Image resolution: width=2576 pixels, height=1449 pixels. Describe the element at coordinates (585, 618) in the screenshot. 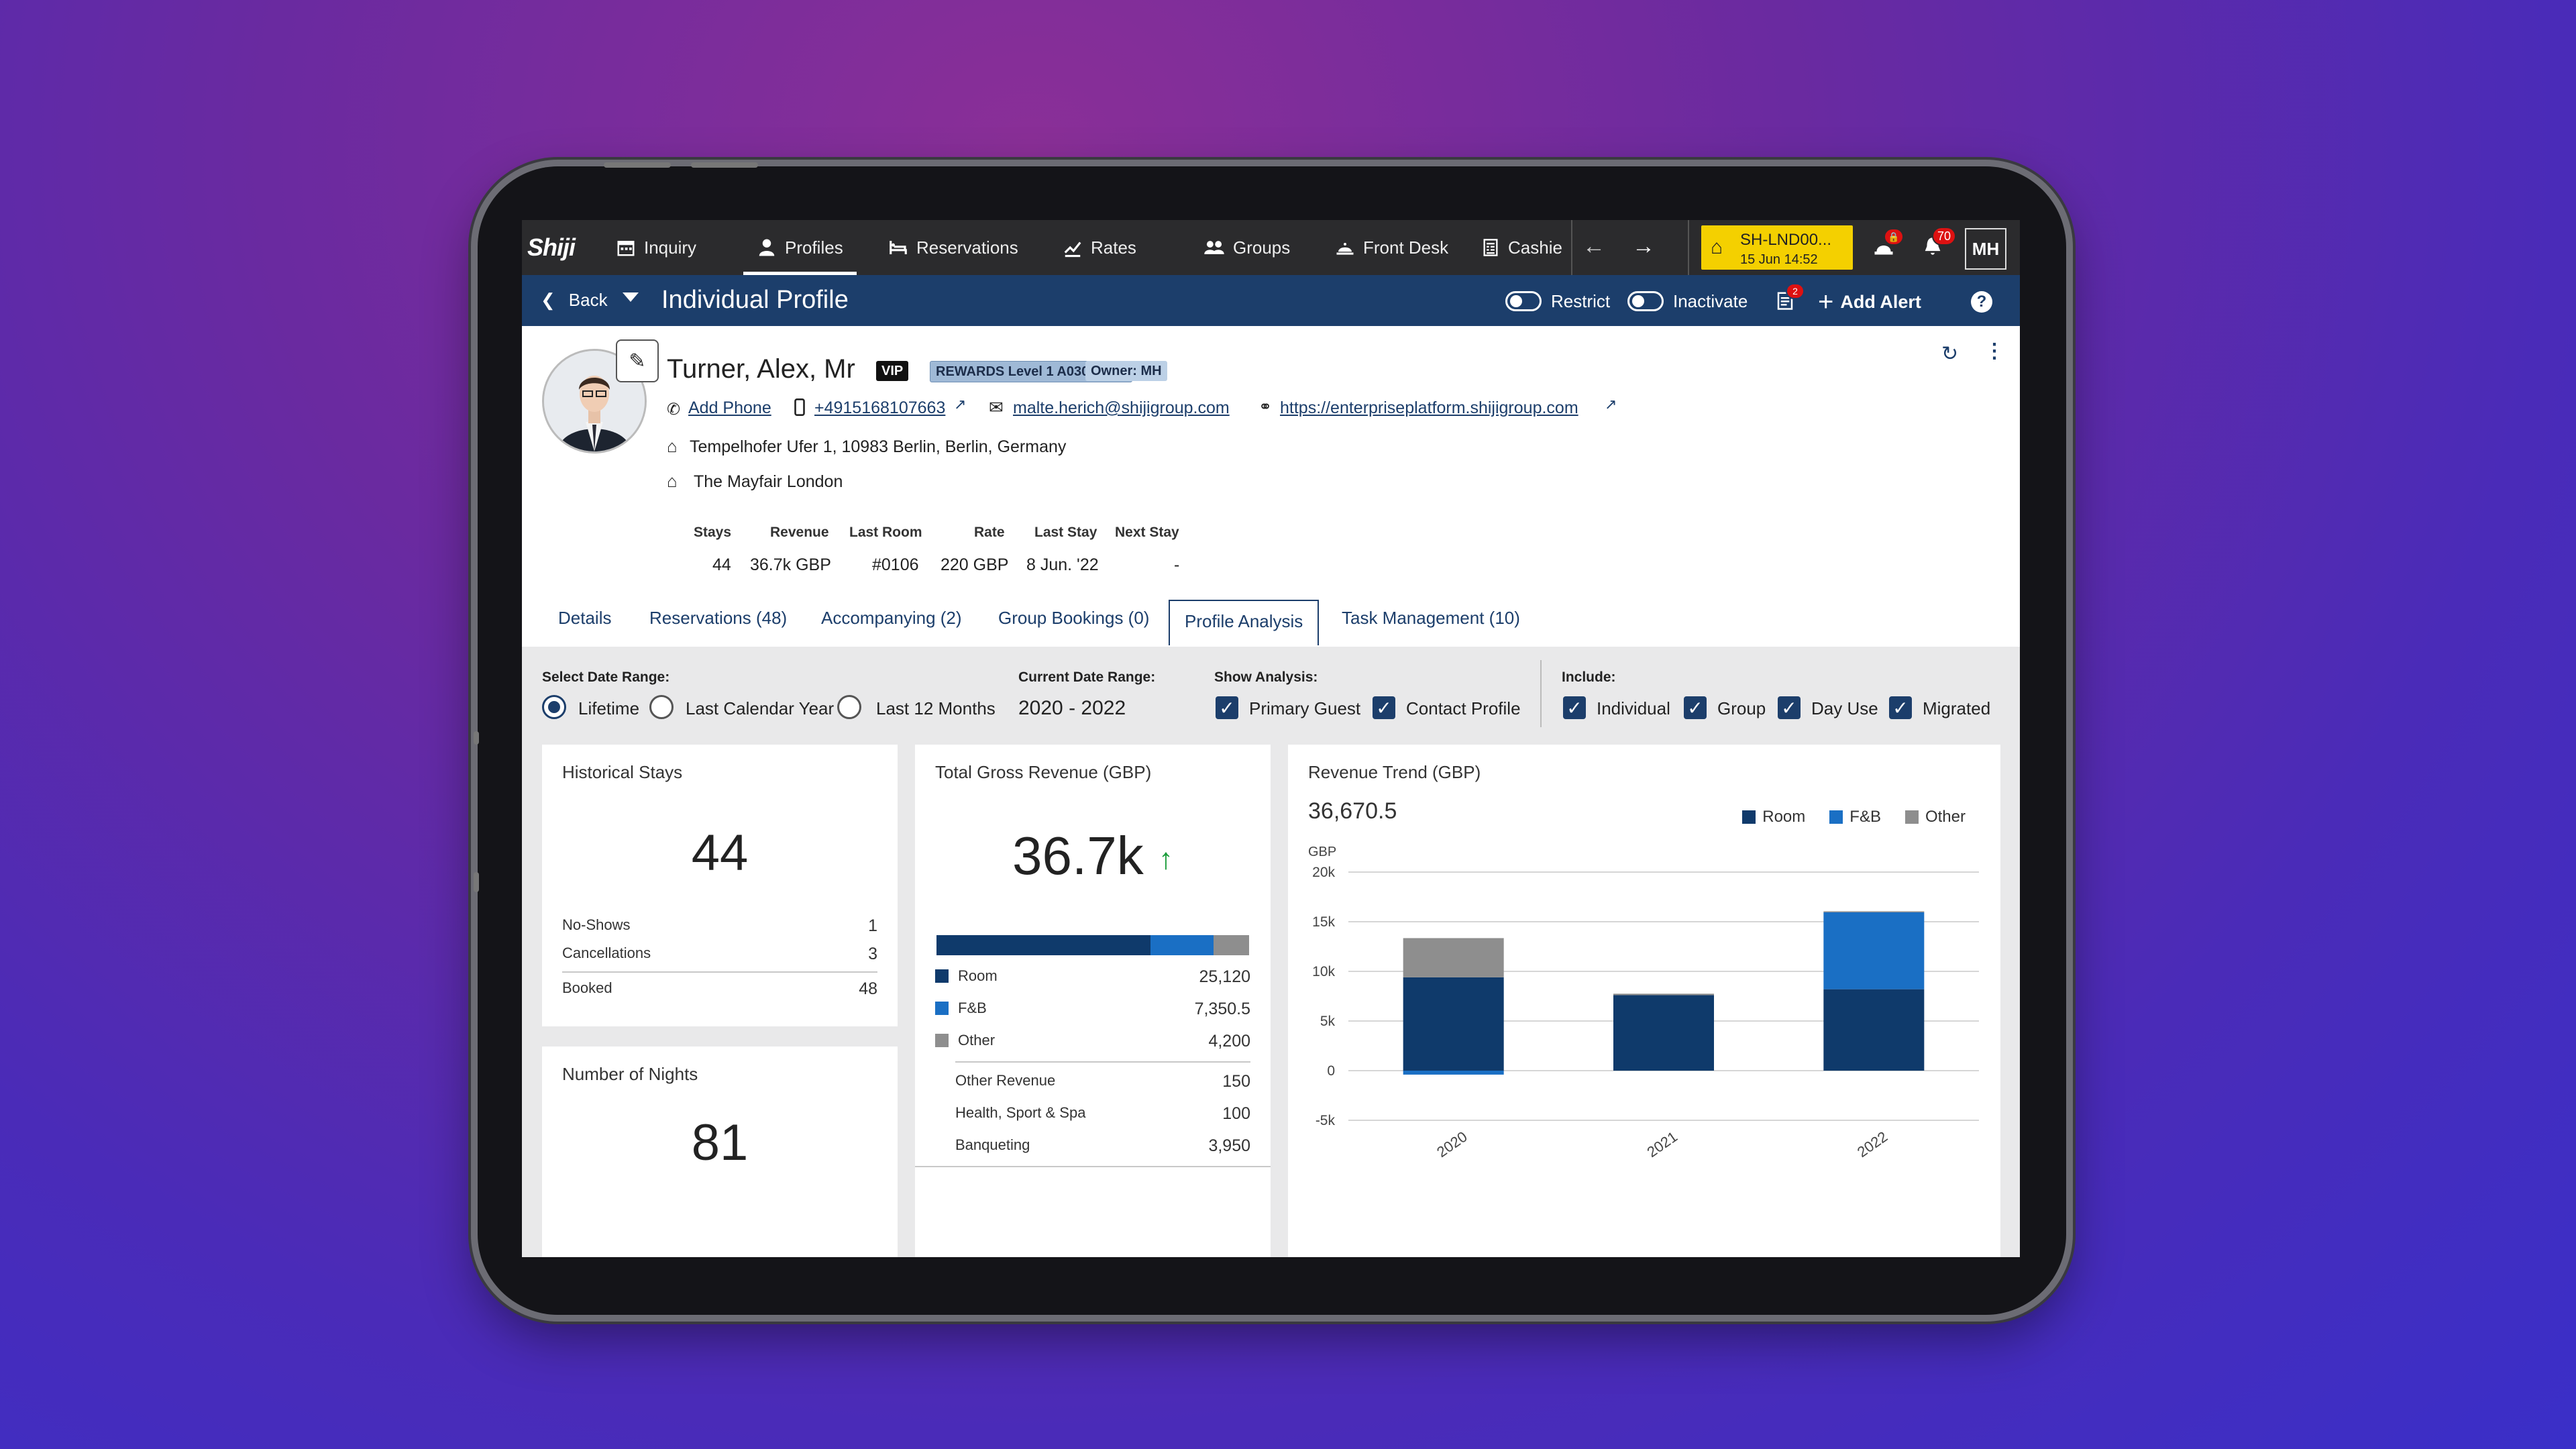

I see `tab-details: Details` at that location.